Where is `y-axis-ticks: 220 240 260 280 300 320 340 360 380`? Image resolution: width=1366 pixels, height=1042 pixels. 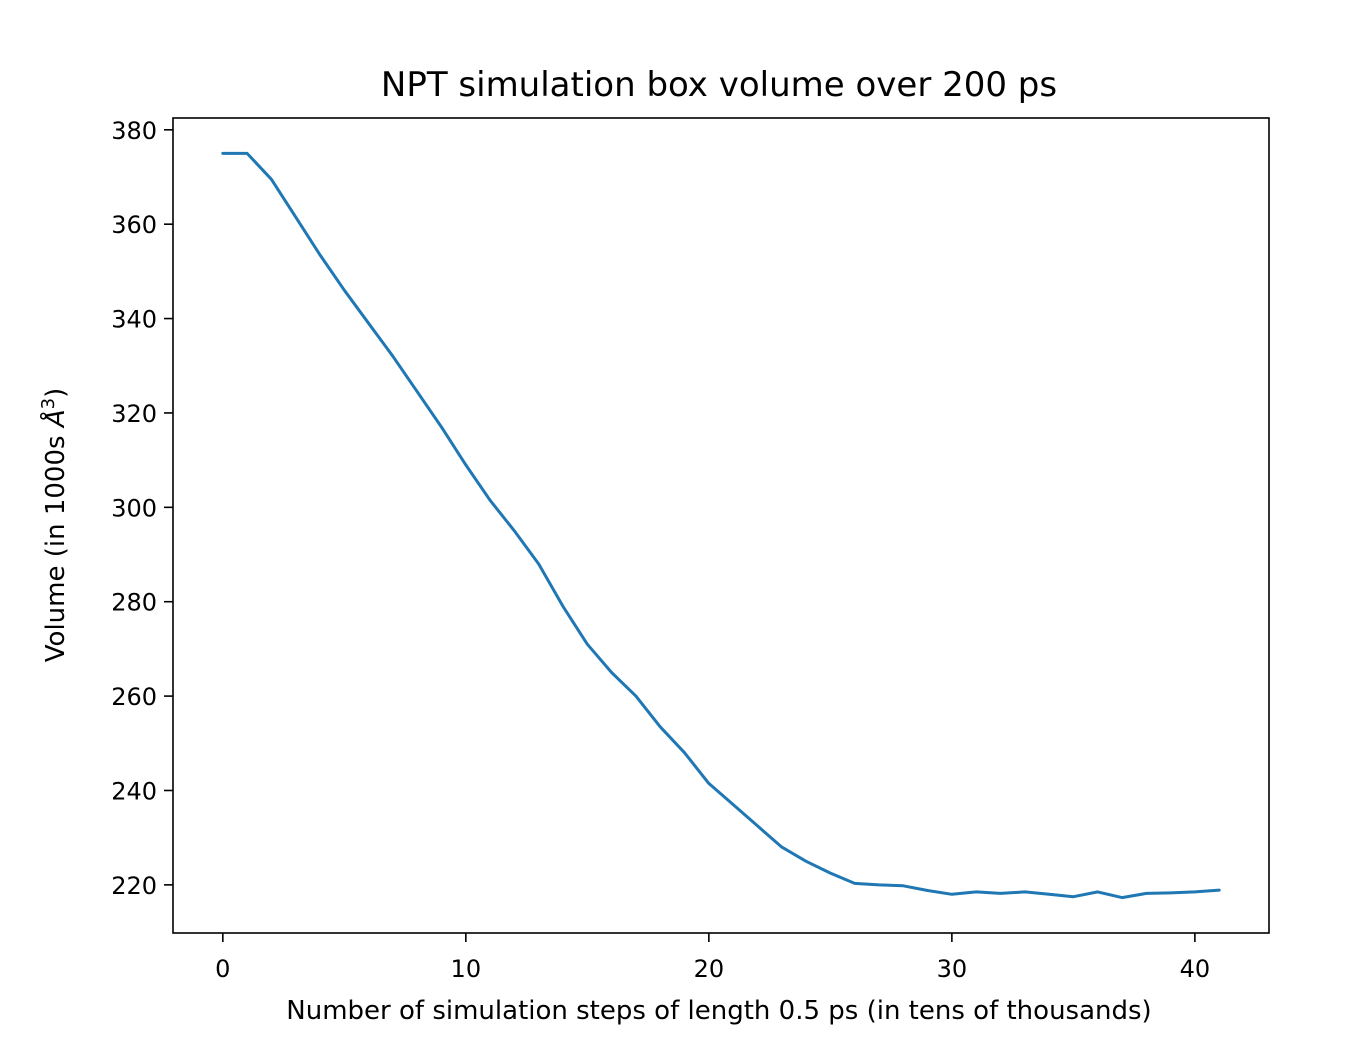 y-axis-ticks: 220 240 260 280 300 320 340 360 380 is located at coordinates (142, 508).